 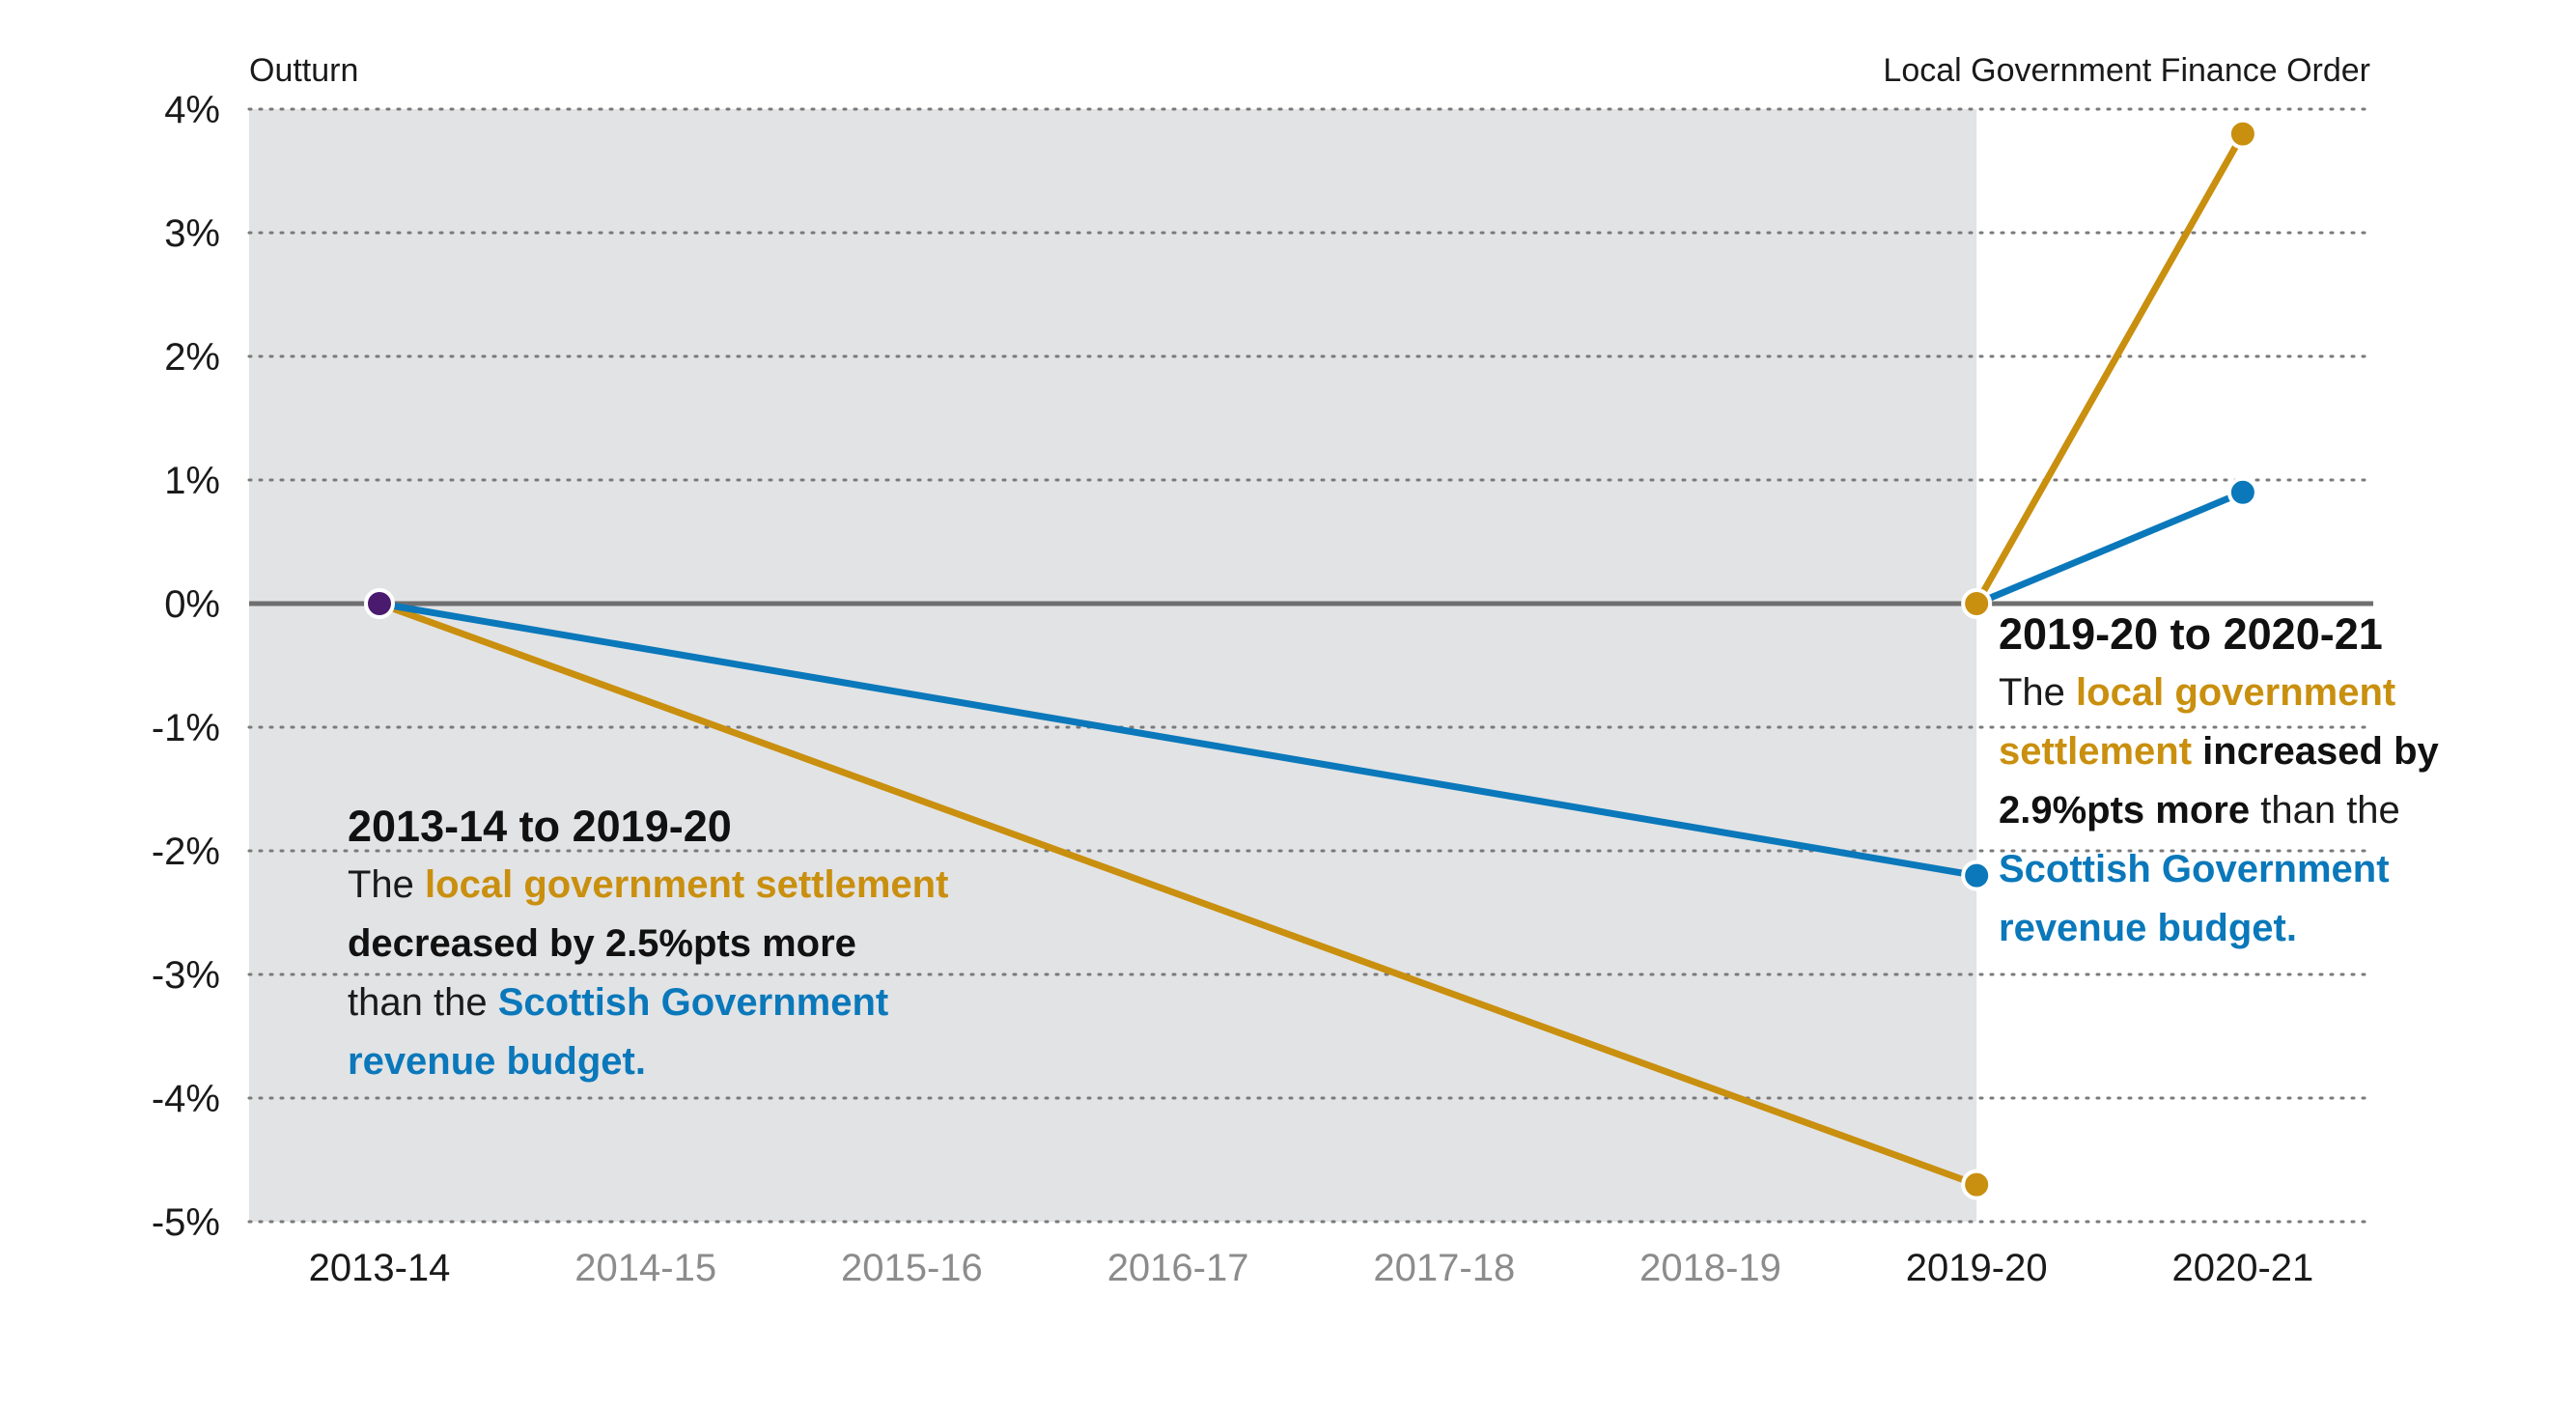 I want to click on annotation-right-line-3: 2.9%pts more than the, so click(x=2279, y=810).